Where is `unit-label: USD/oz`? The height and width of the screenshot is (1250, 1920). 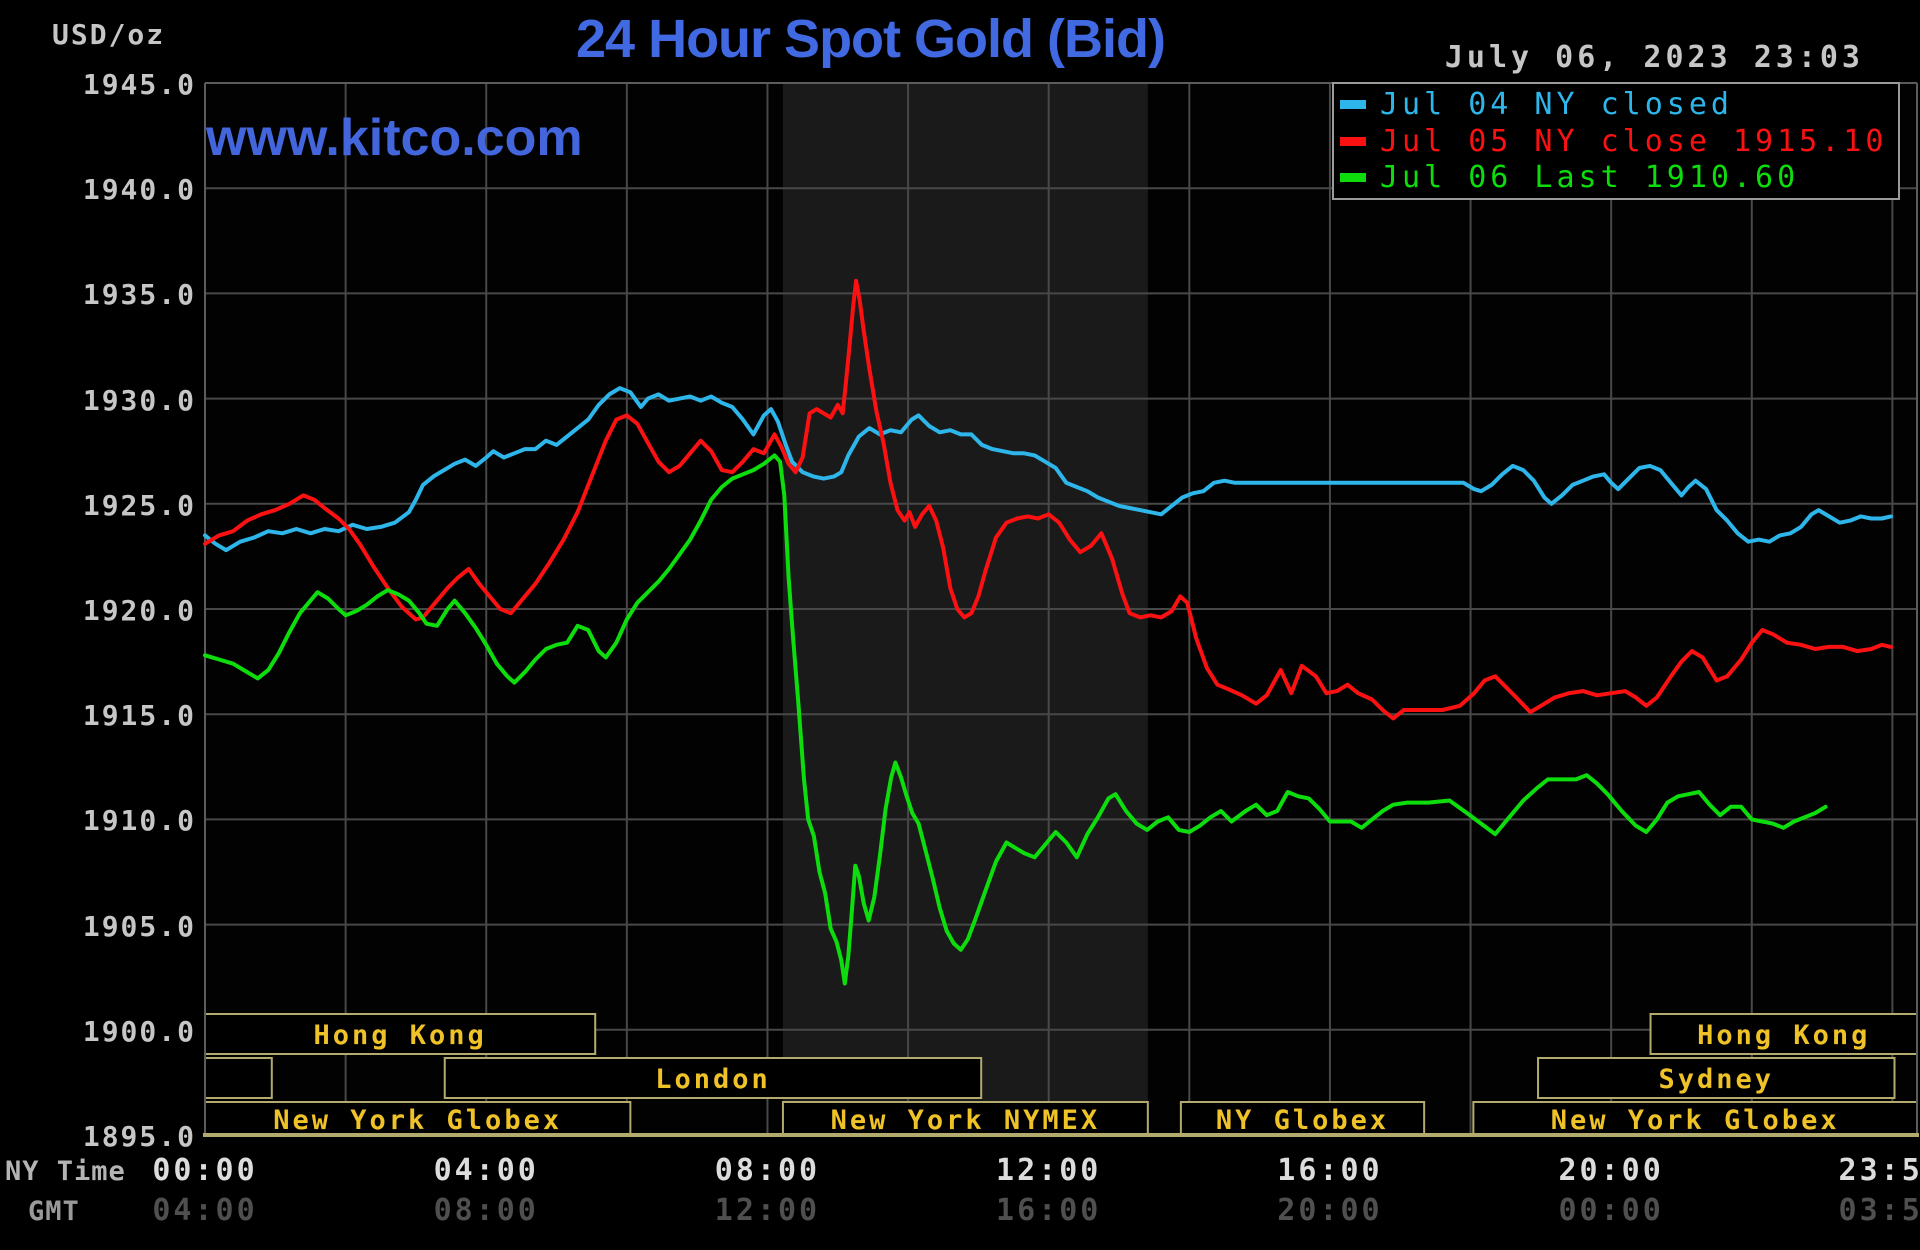
unit-label: USD/oz is located at coordinates (109, 34).